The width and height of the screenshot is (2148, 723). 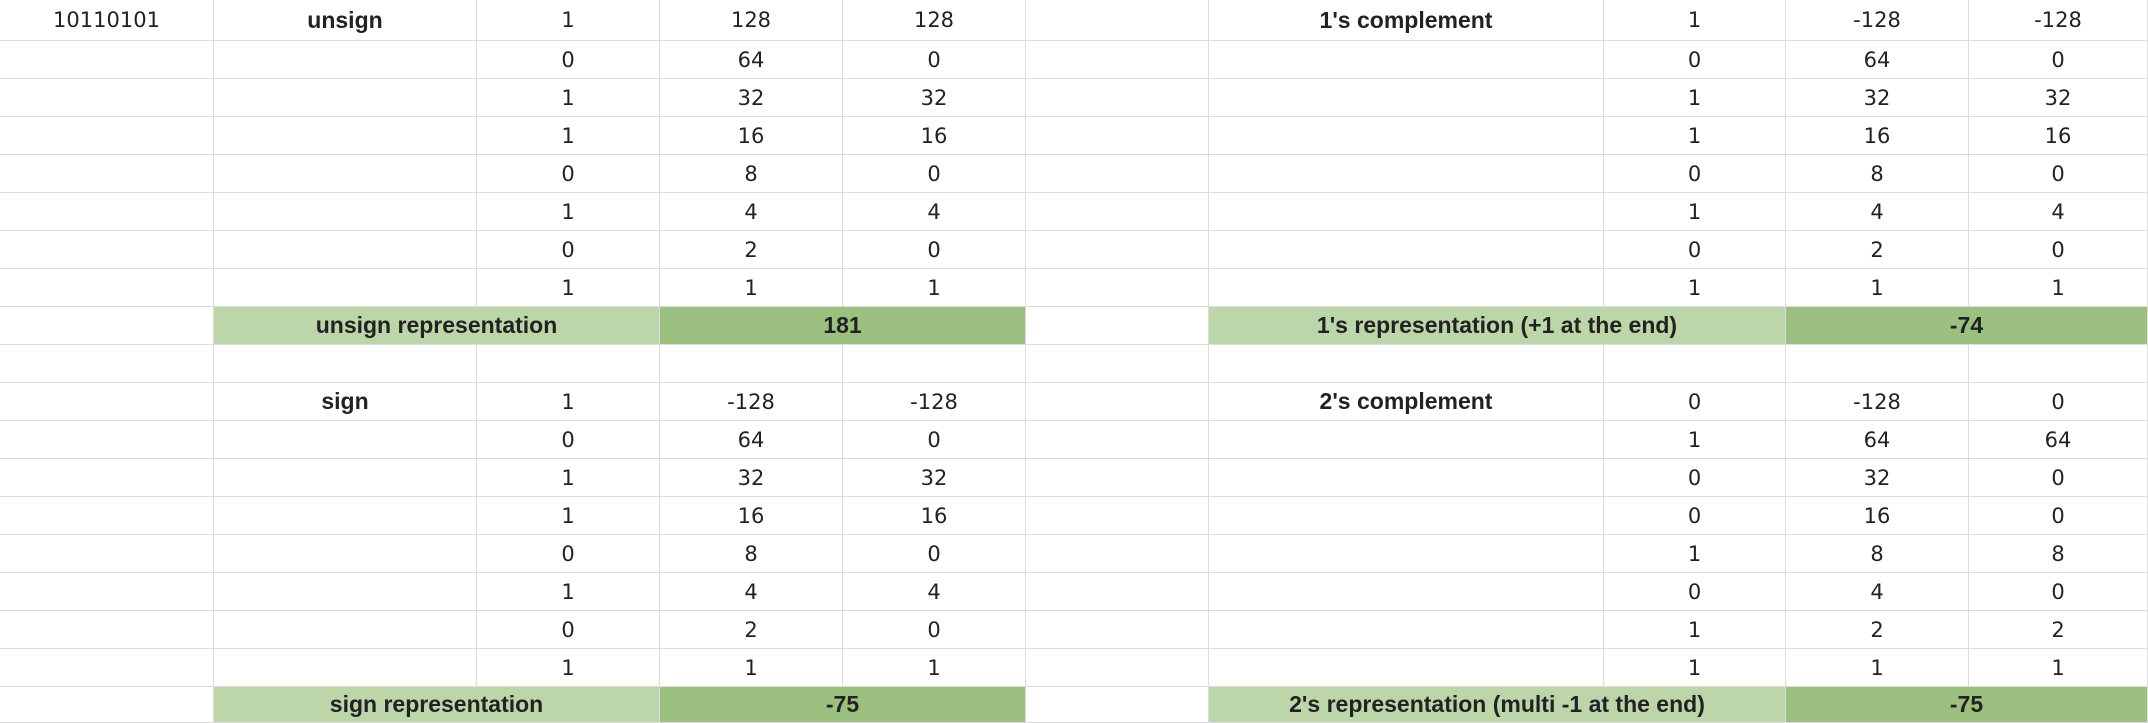 What do you see at coordinates (1877, 250) in the screenshot?
I see `ones-weight-cell: 2` at bounding box center [1877, 250].